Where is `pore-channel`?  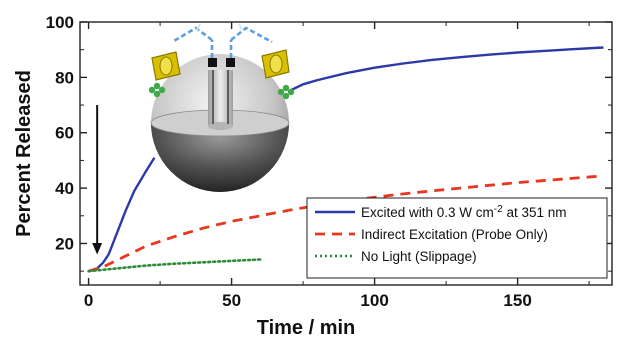 pore-channel is located at coordinates (220, 98).